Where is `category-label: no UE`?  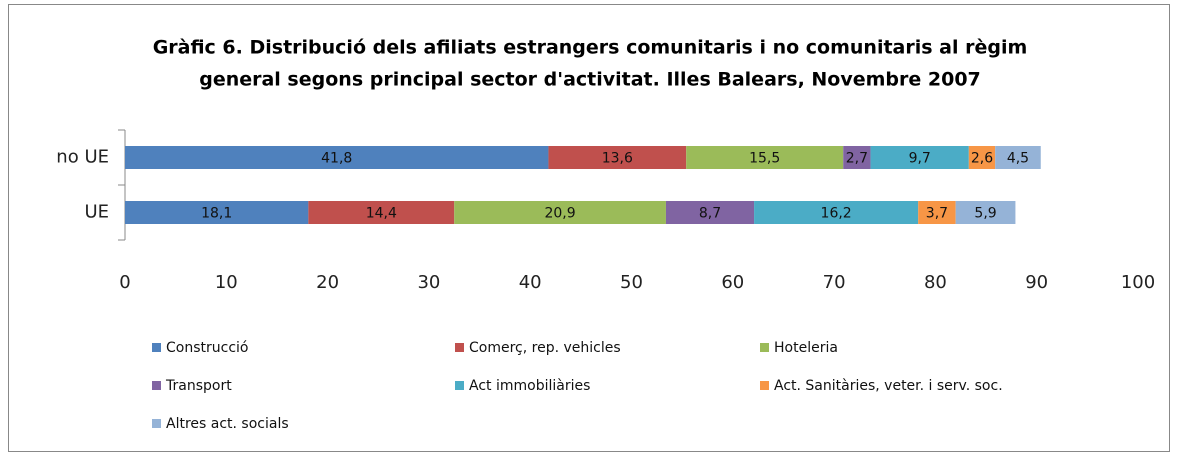 category-label: no UE is located at coordinates (82, 157).